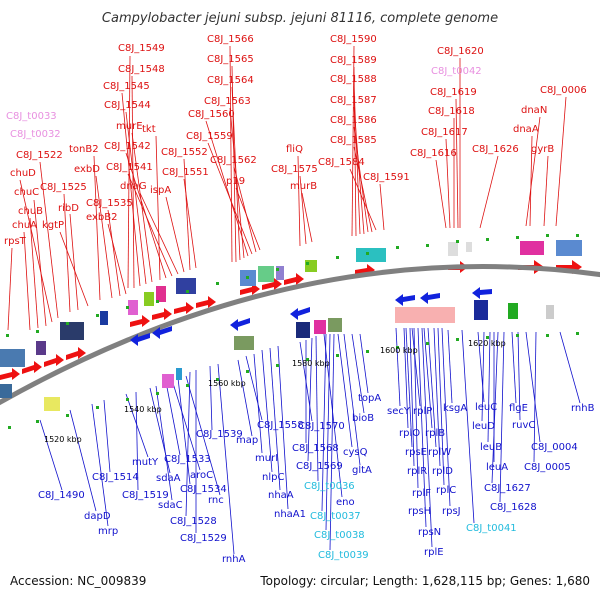  Describe the element at coordinates (61, 495) in the screenshot. I see `gene-label: C8J_1490` at that location.